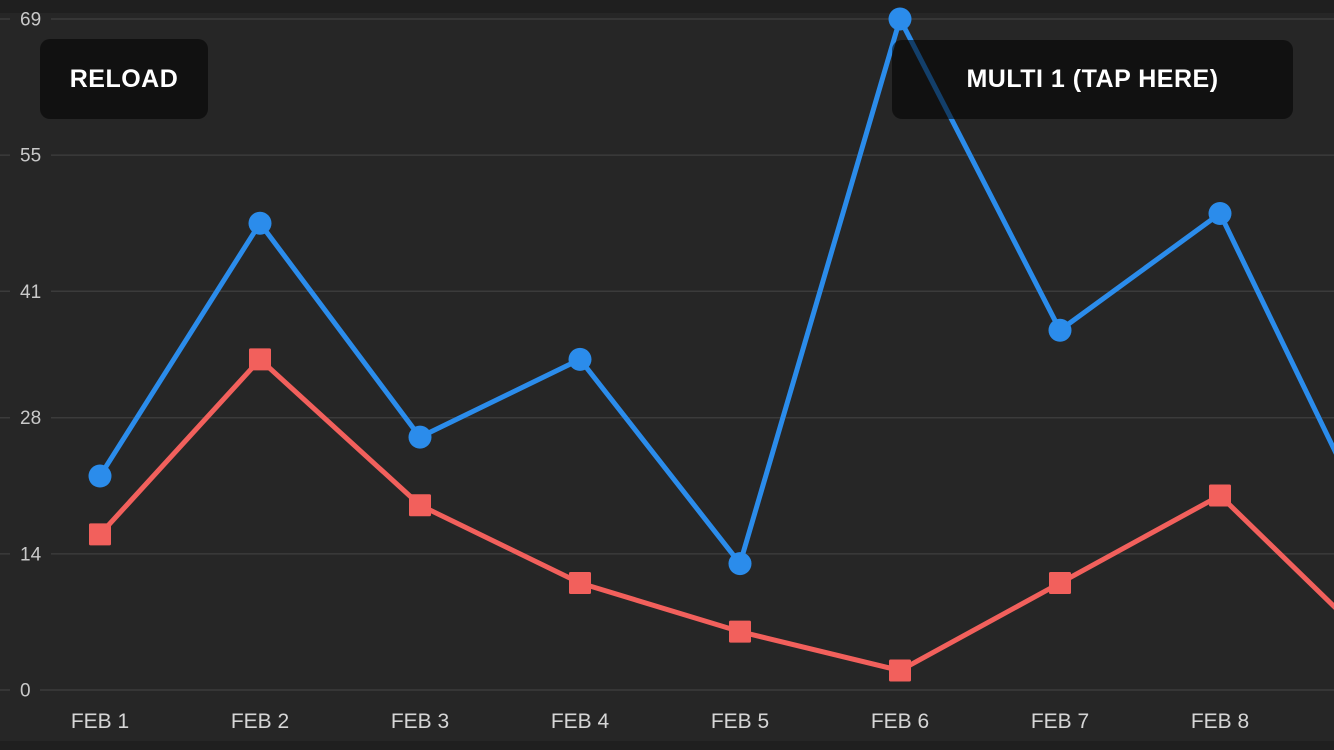 The height and width of the screenshot is (750, 1334). Describe the element at coordinates (900, 721) in the screenshot. I see `x-tick-label: FEB 6` at that location.